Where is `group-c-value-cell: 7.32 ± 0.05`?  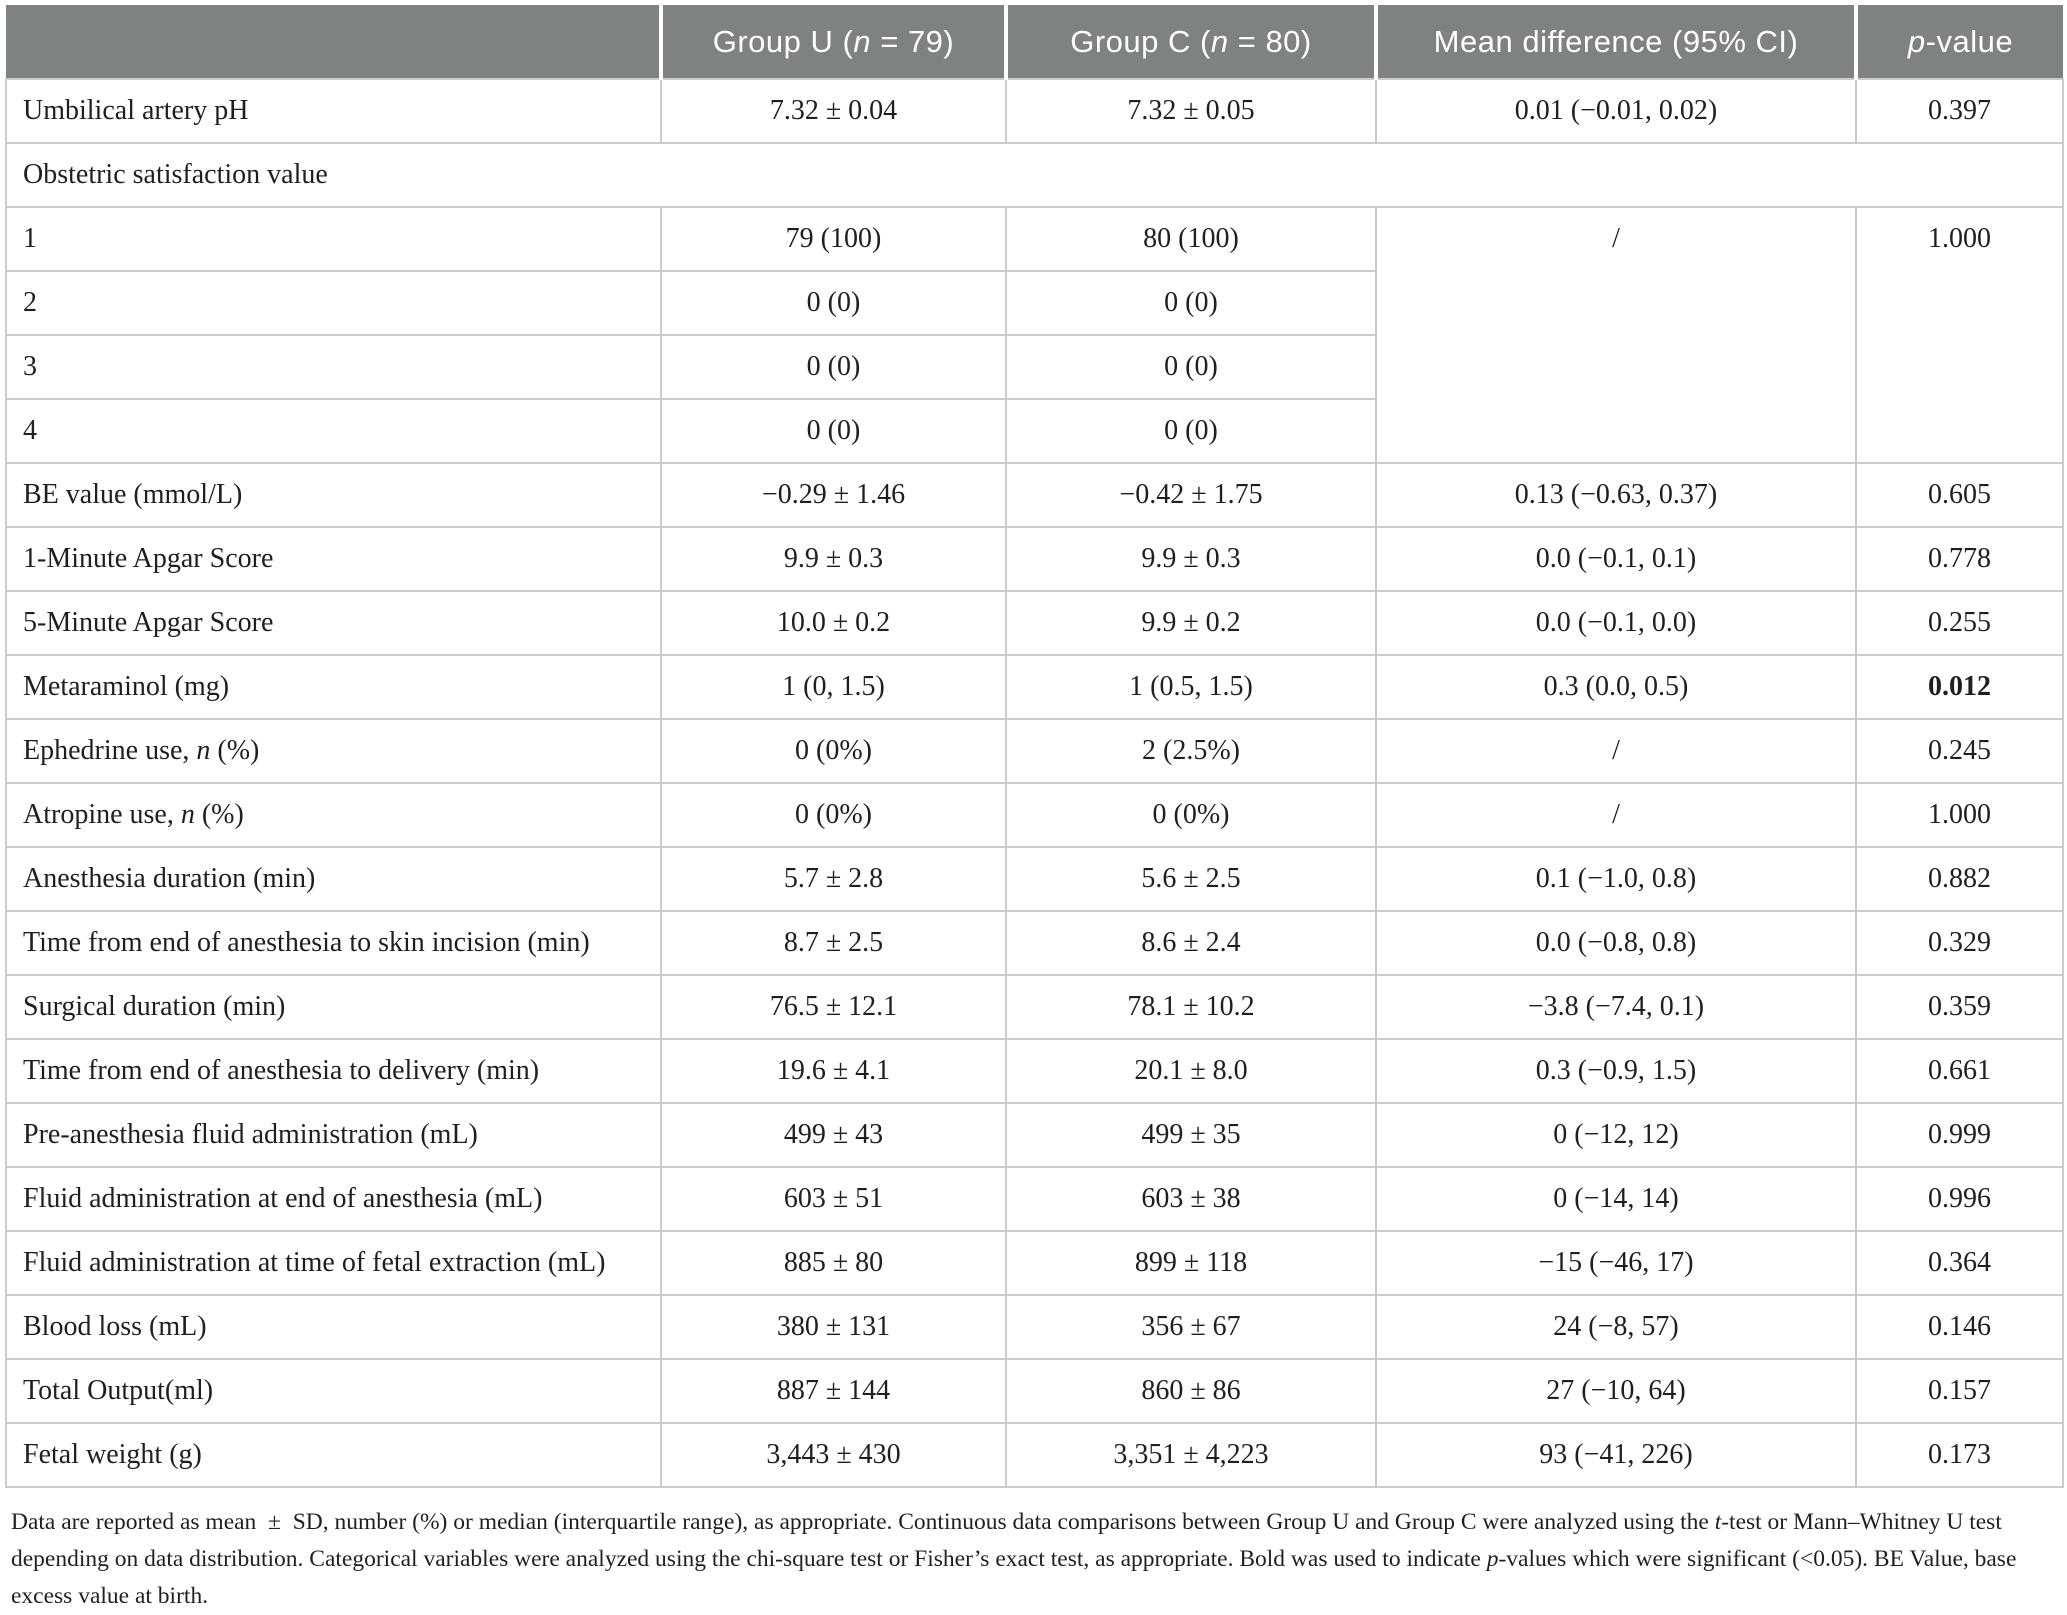
group-c-value-cell: 7.32 ± 0.05 is located at coordinates (1190, 110).